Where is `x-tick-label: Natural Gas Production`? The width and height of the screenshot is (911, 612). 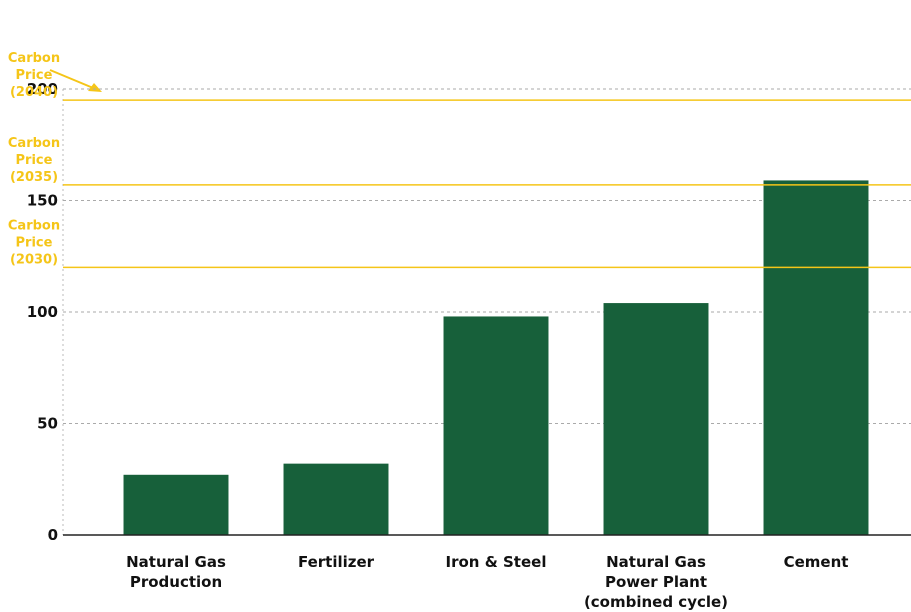 x-tick-label: Natural Gas Production is located at coordinates (176, 572).